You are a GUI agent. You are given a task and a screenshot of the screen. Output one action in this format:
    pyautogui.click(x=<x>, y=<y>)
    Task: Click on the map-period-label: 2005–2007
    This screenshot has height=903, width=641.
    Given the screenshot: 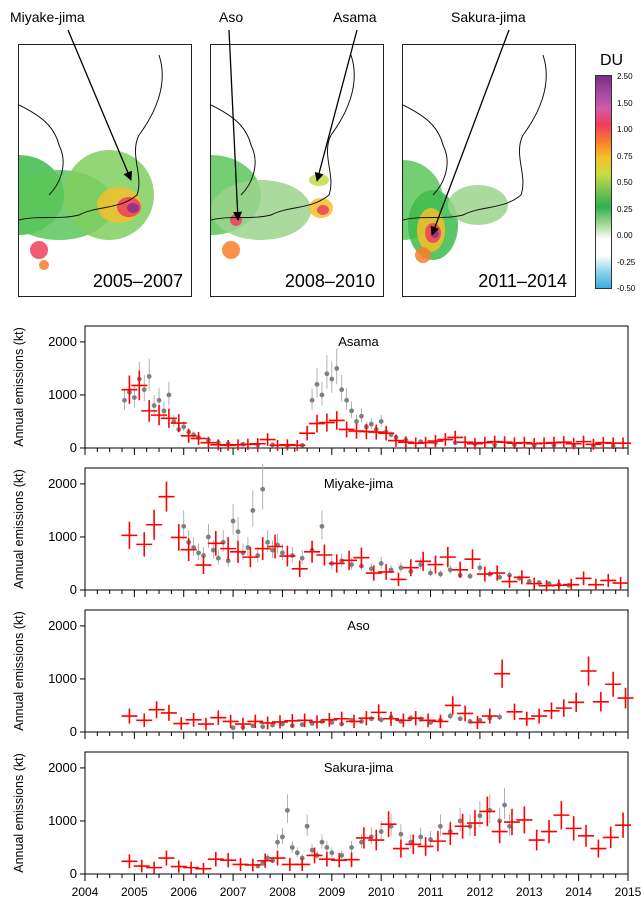 What is the action you would take?
    pyautogui.click(x=137, y=281)
    